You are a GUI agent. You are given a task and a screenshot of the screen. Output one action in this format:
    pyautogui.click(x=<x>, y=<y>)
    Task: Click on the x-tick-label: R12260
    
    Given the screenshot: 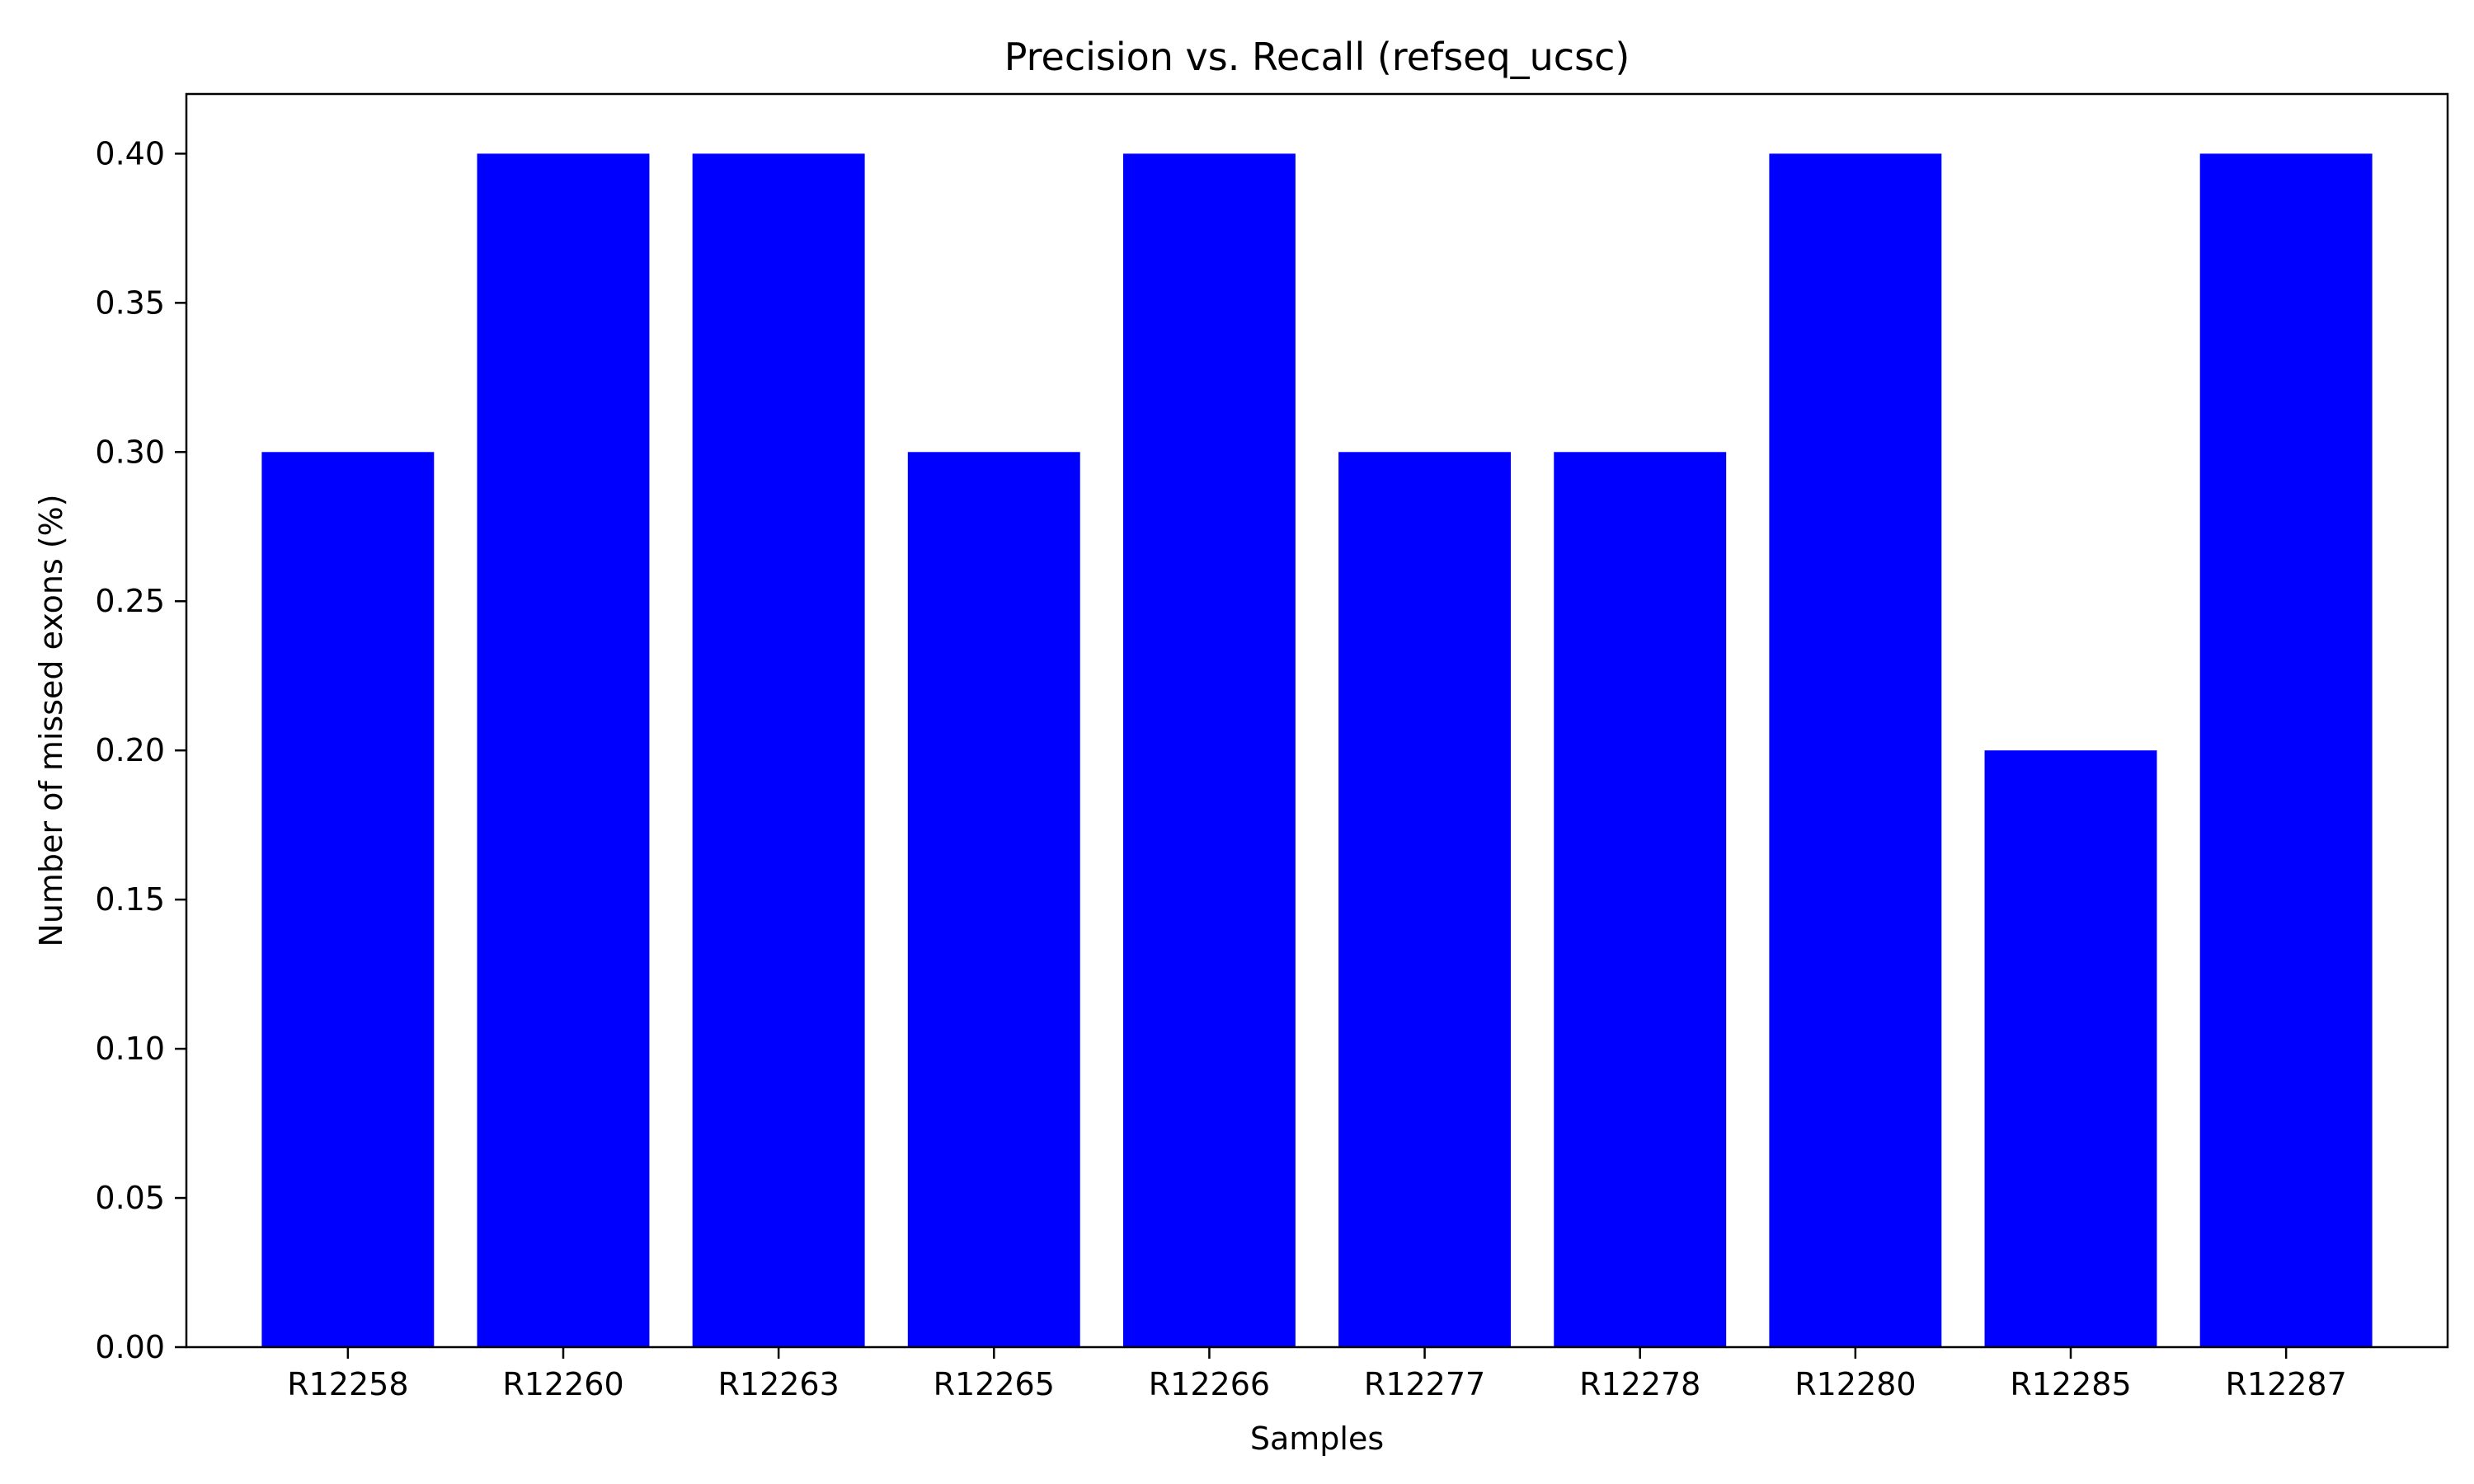 What is the action you would take?
    pyautogui.click(x=562, y=1384)
    